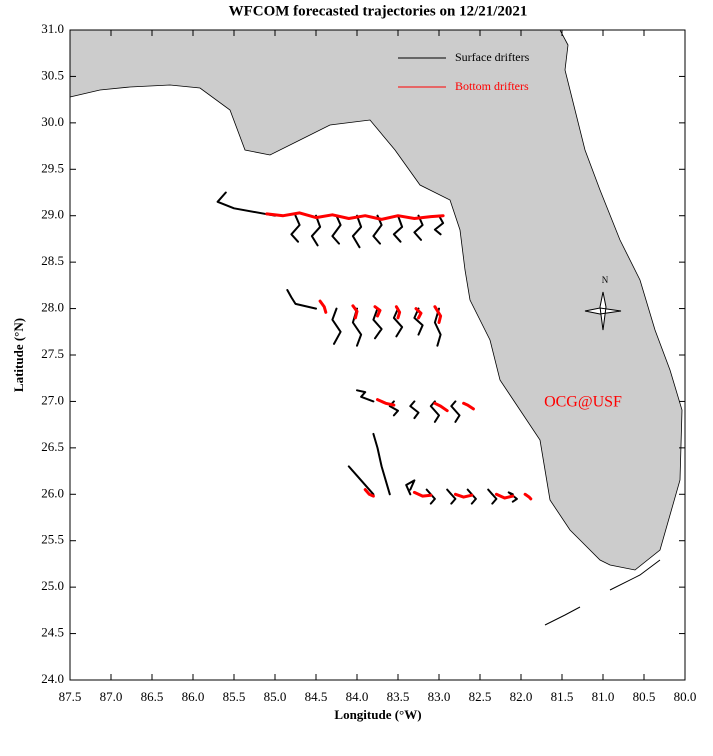 This screenshot has height=756, width=713. I want to click on y-tick-label: 30.0, so click(52, 121).